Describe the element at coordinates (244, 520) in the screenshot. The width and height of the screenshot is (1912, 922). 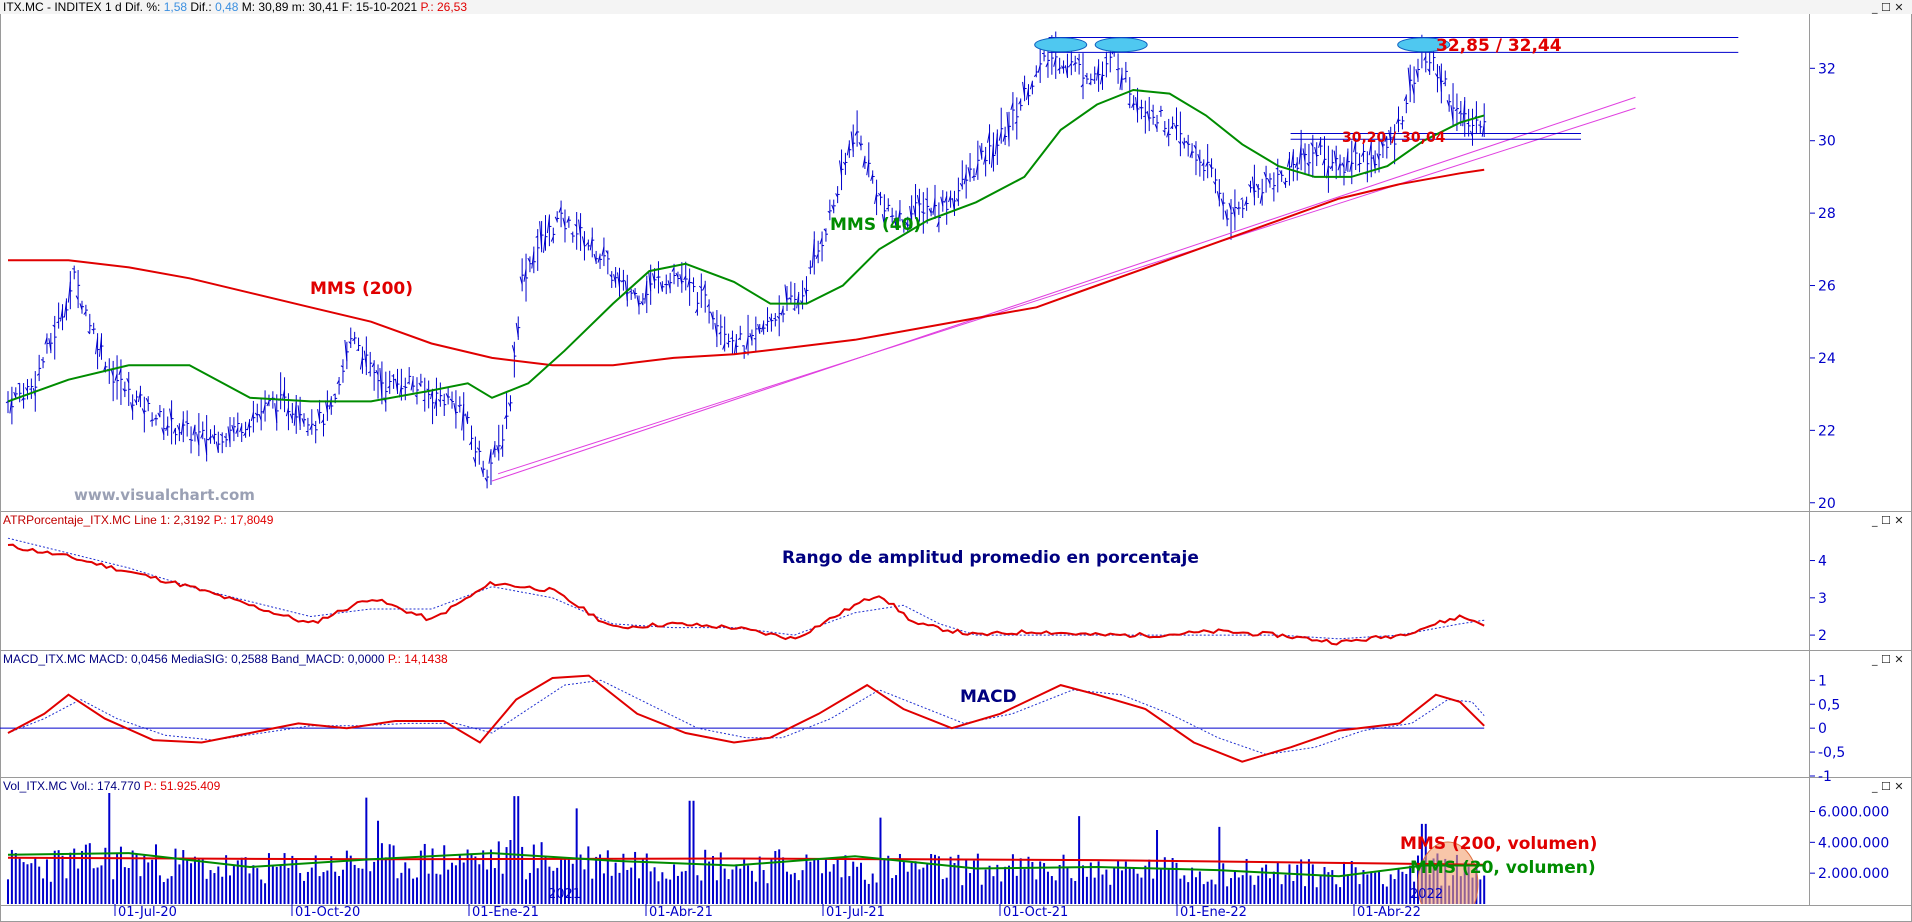
I see `header-part: P.: 17,8049` at that location.